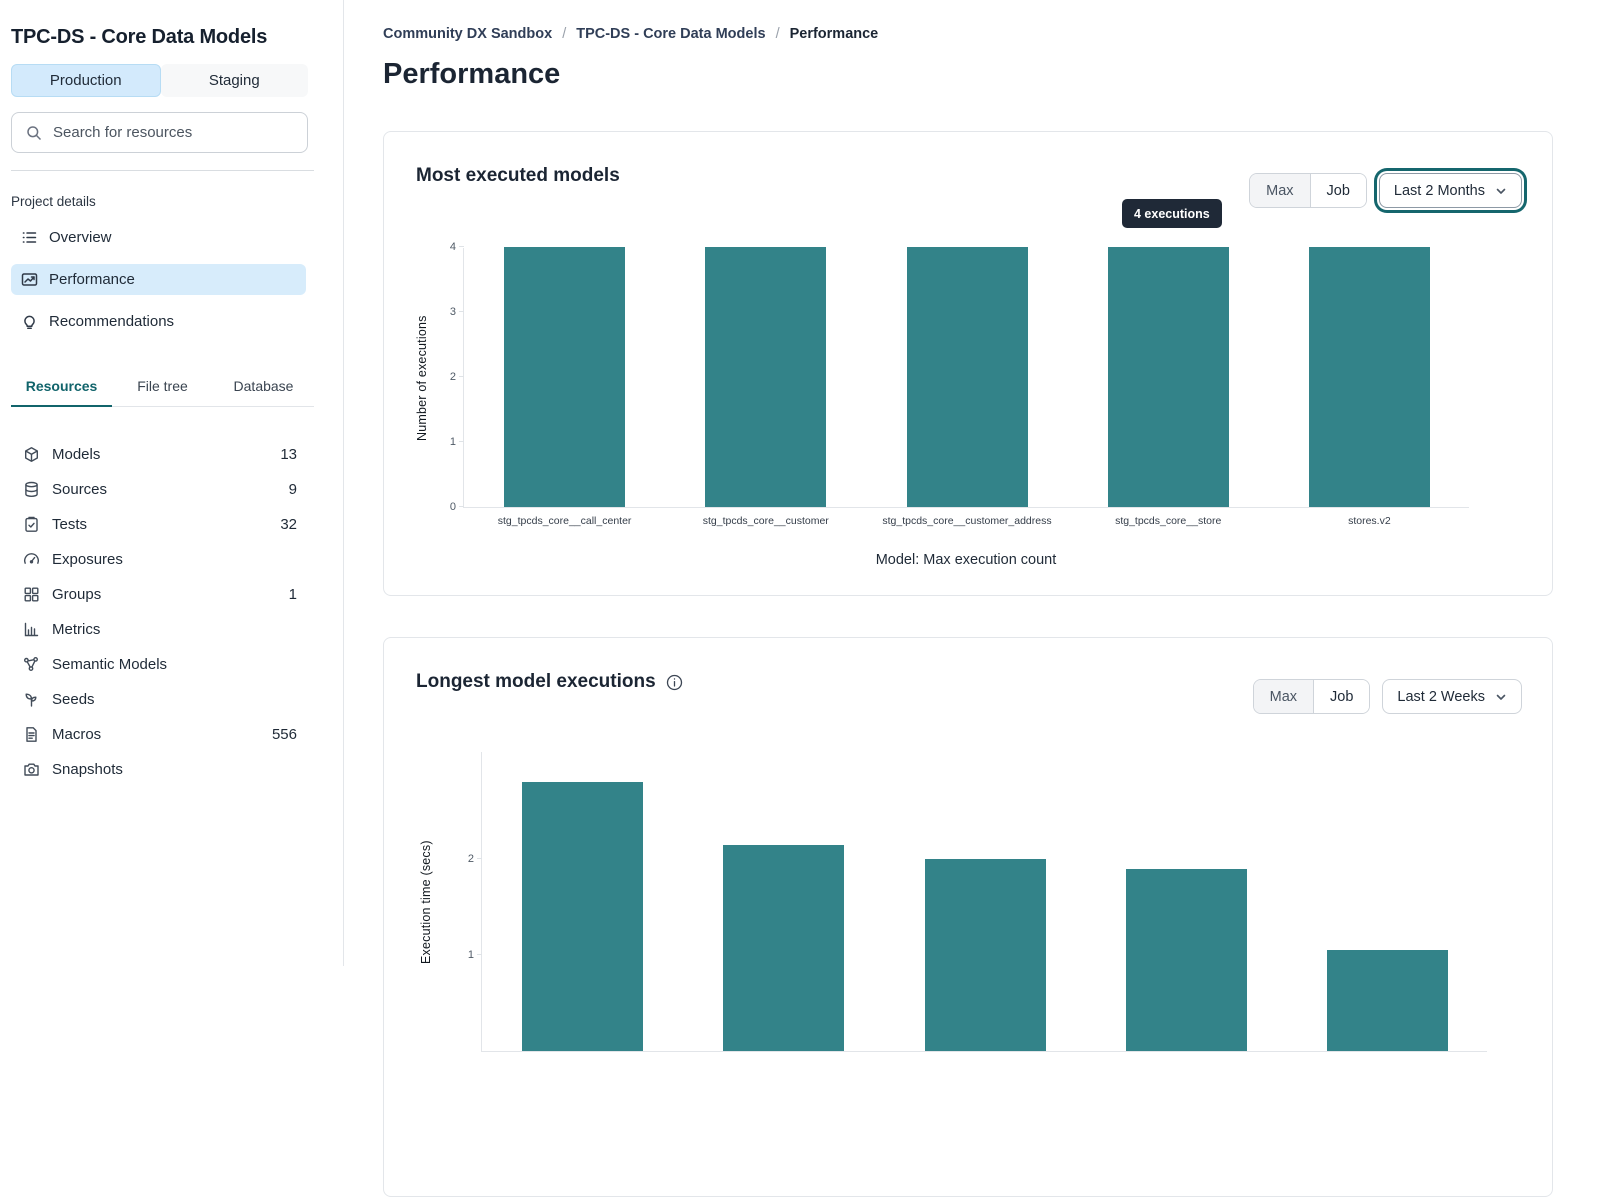 Image resolution: width=1621 pixels, height=1197 pixels. What do you see at coordinates (31, 454) in the screenshot?
I see `cube-icon` at bounding box center [31, 454].